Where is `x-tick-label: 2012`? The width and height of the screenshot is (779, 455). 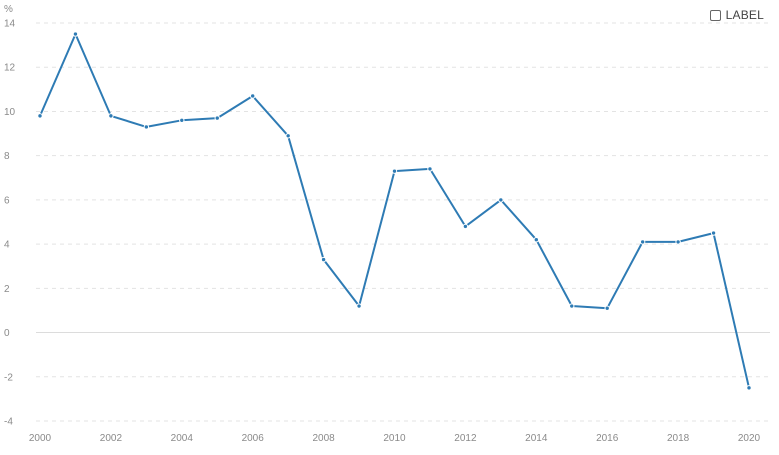 x-tick-label: 2012 is located at coordinates (465, 438).